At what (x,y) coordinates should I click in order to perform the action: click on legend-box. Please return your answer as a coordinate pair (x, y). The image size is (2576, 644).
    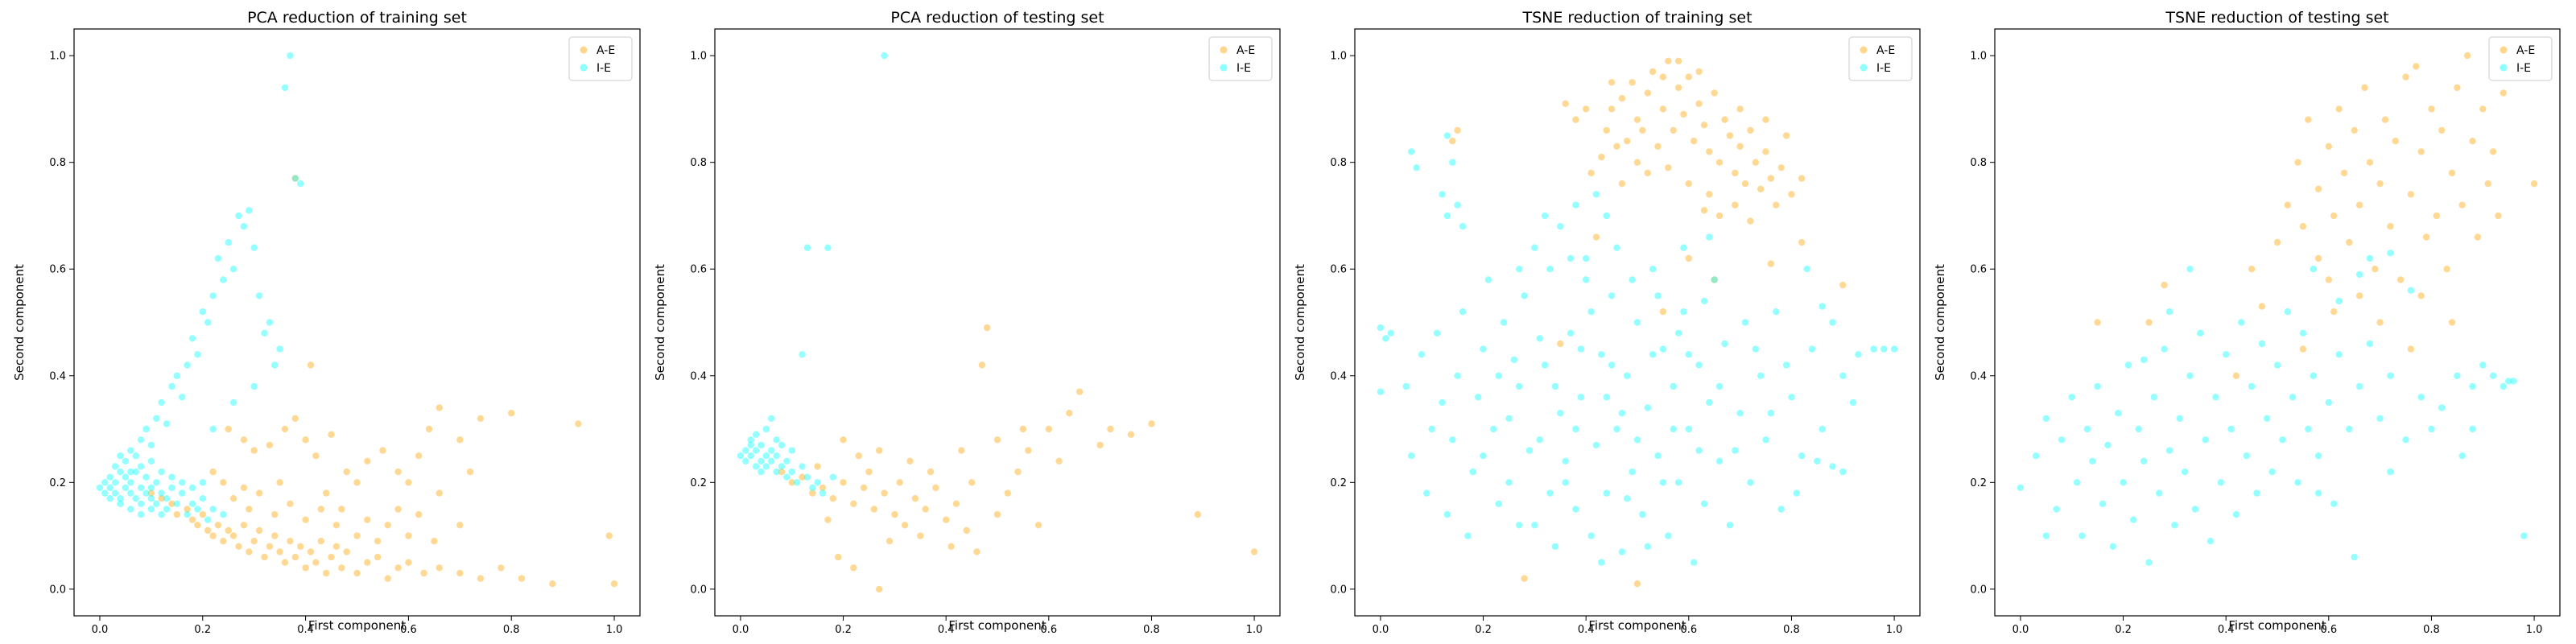
    Looking at the image, I should click on (600, 58).